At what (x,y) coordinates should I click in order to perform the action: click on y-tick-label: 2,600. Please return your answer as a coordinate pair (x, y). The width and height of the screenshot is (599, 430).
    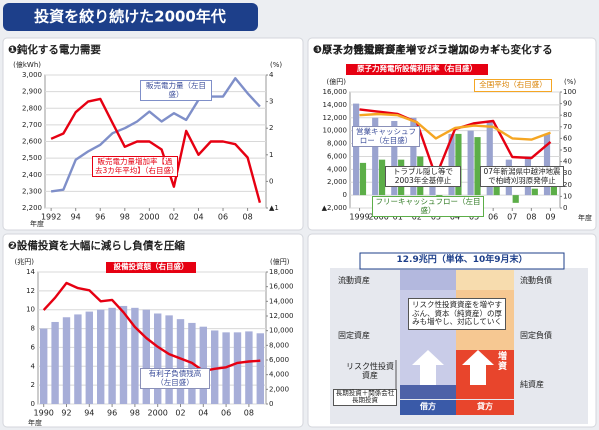
    Looking at the image, I should click on (32, 142).